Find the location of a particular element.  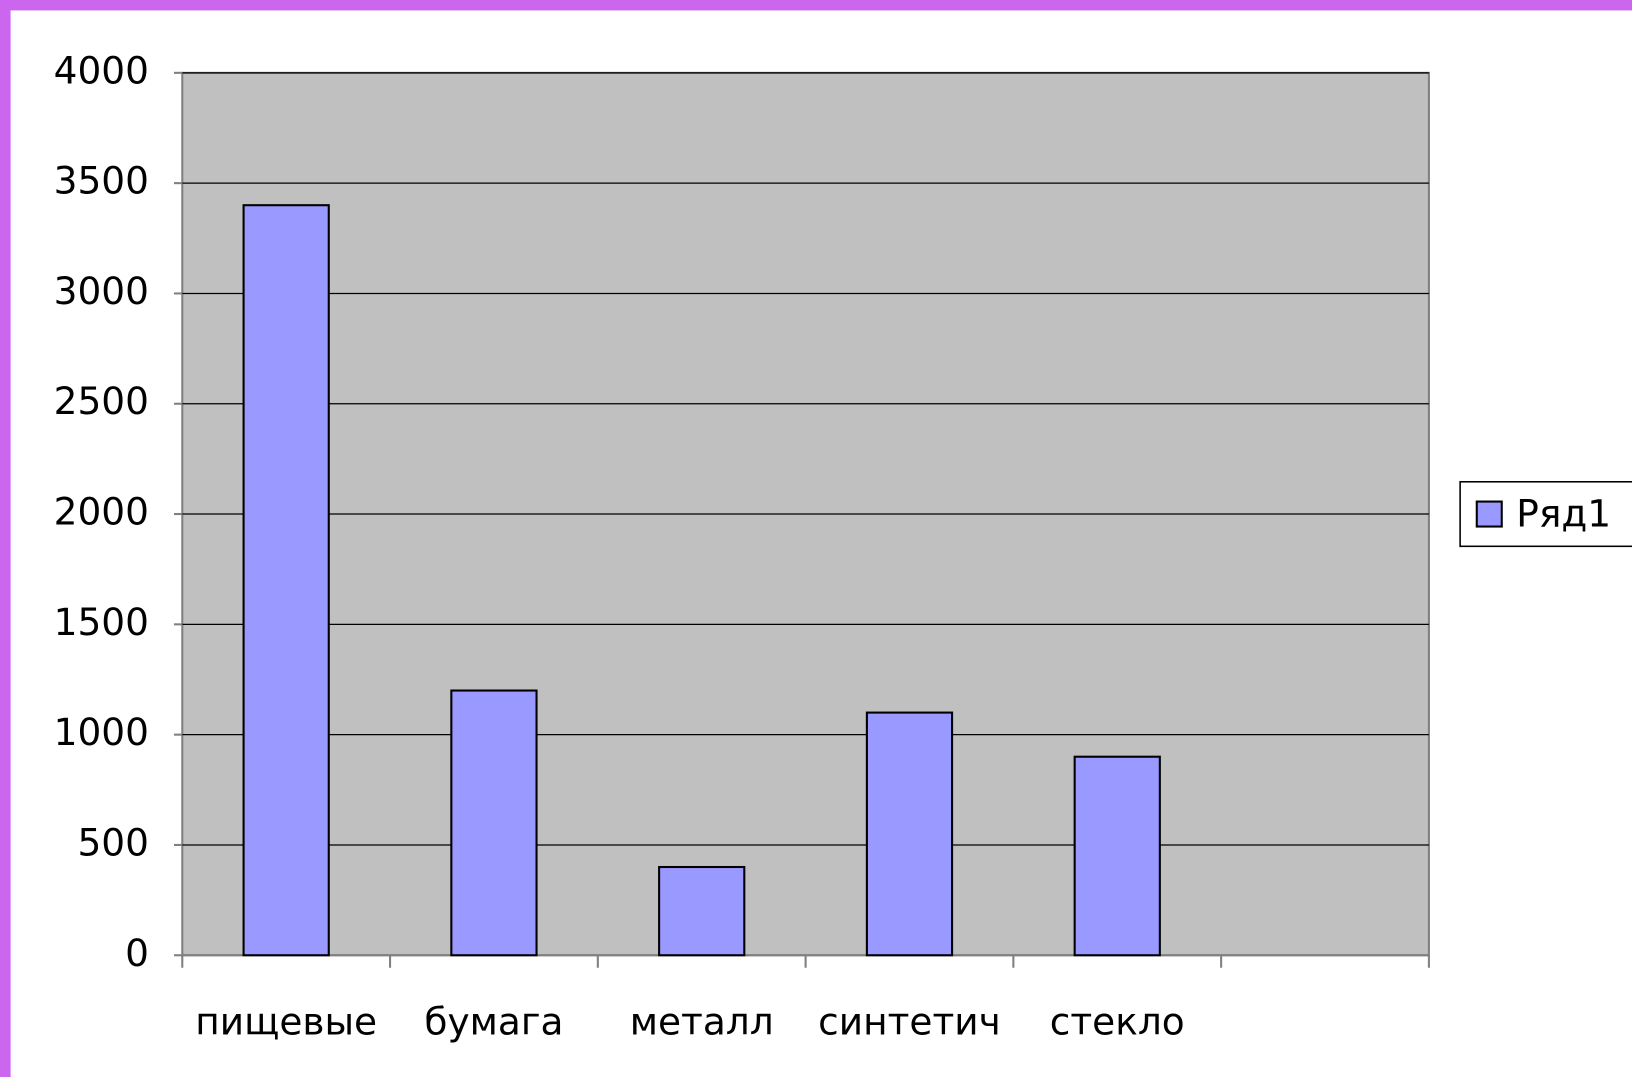

y-tick-label: 1000 is located at coordinates (101, 732).